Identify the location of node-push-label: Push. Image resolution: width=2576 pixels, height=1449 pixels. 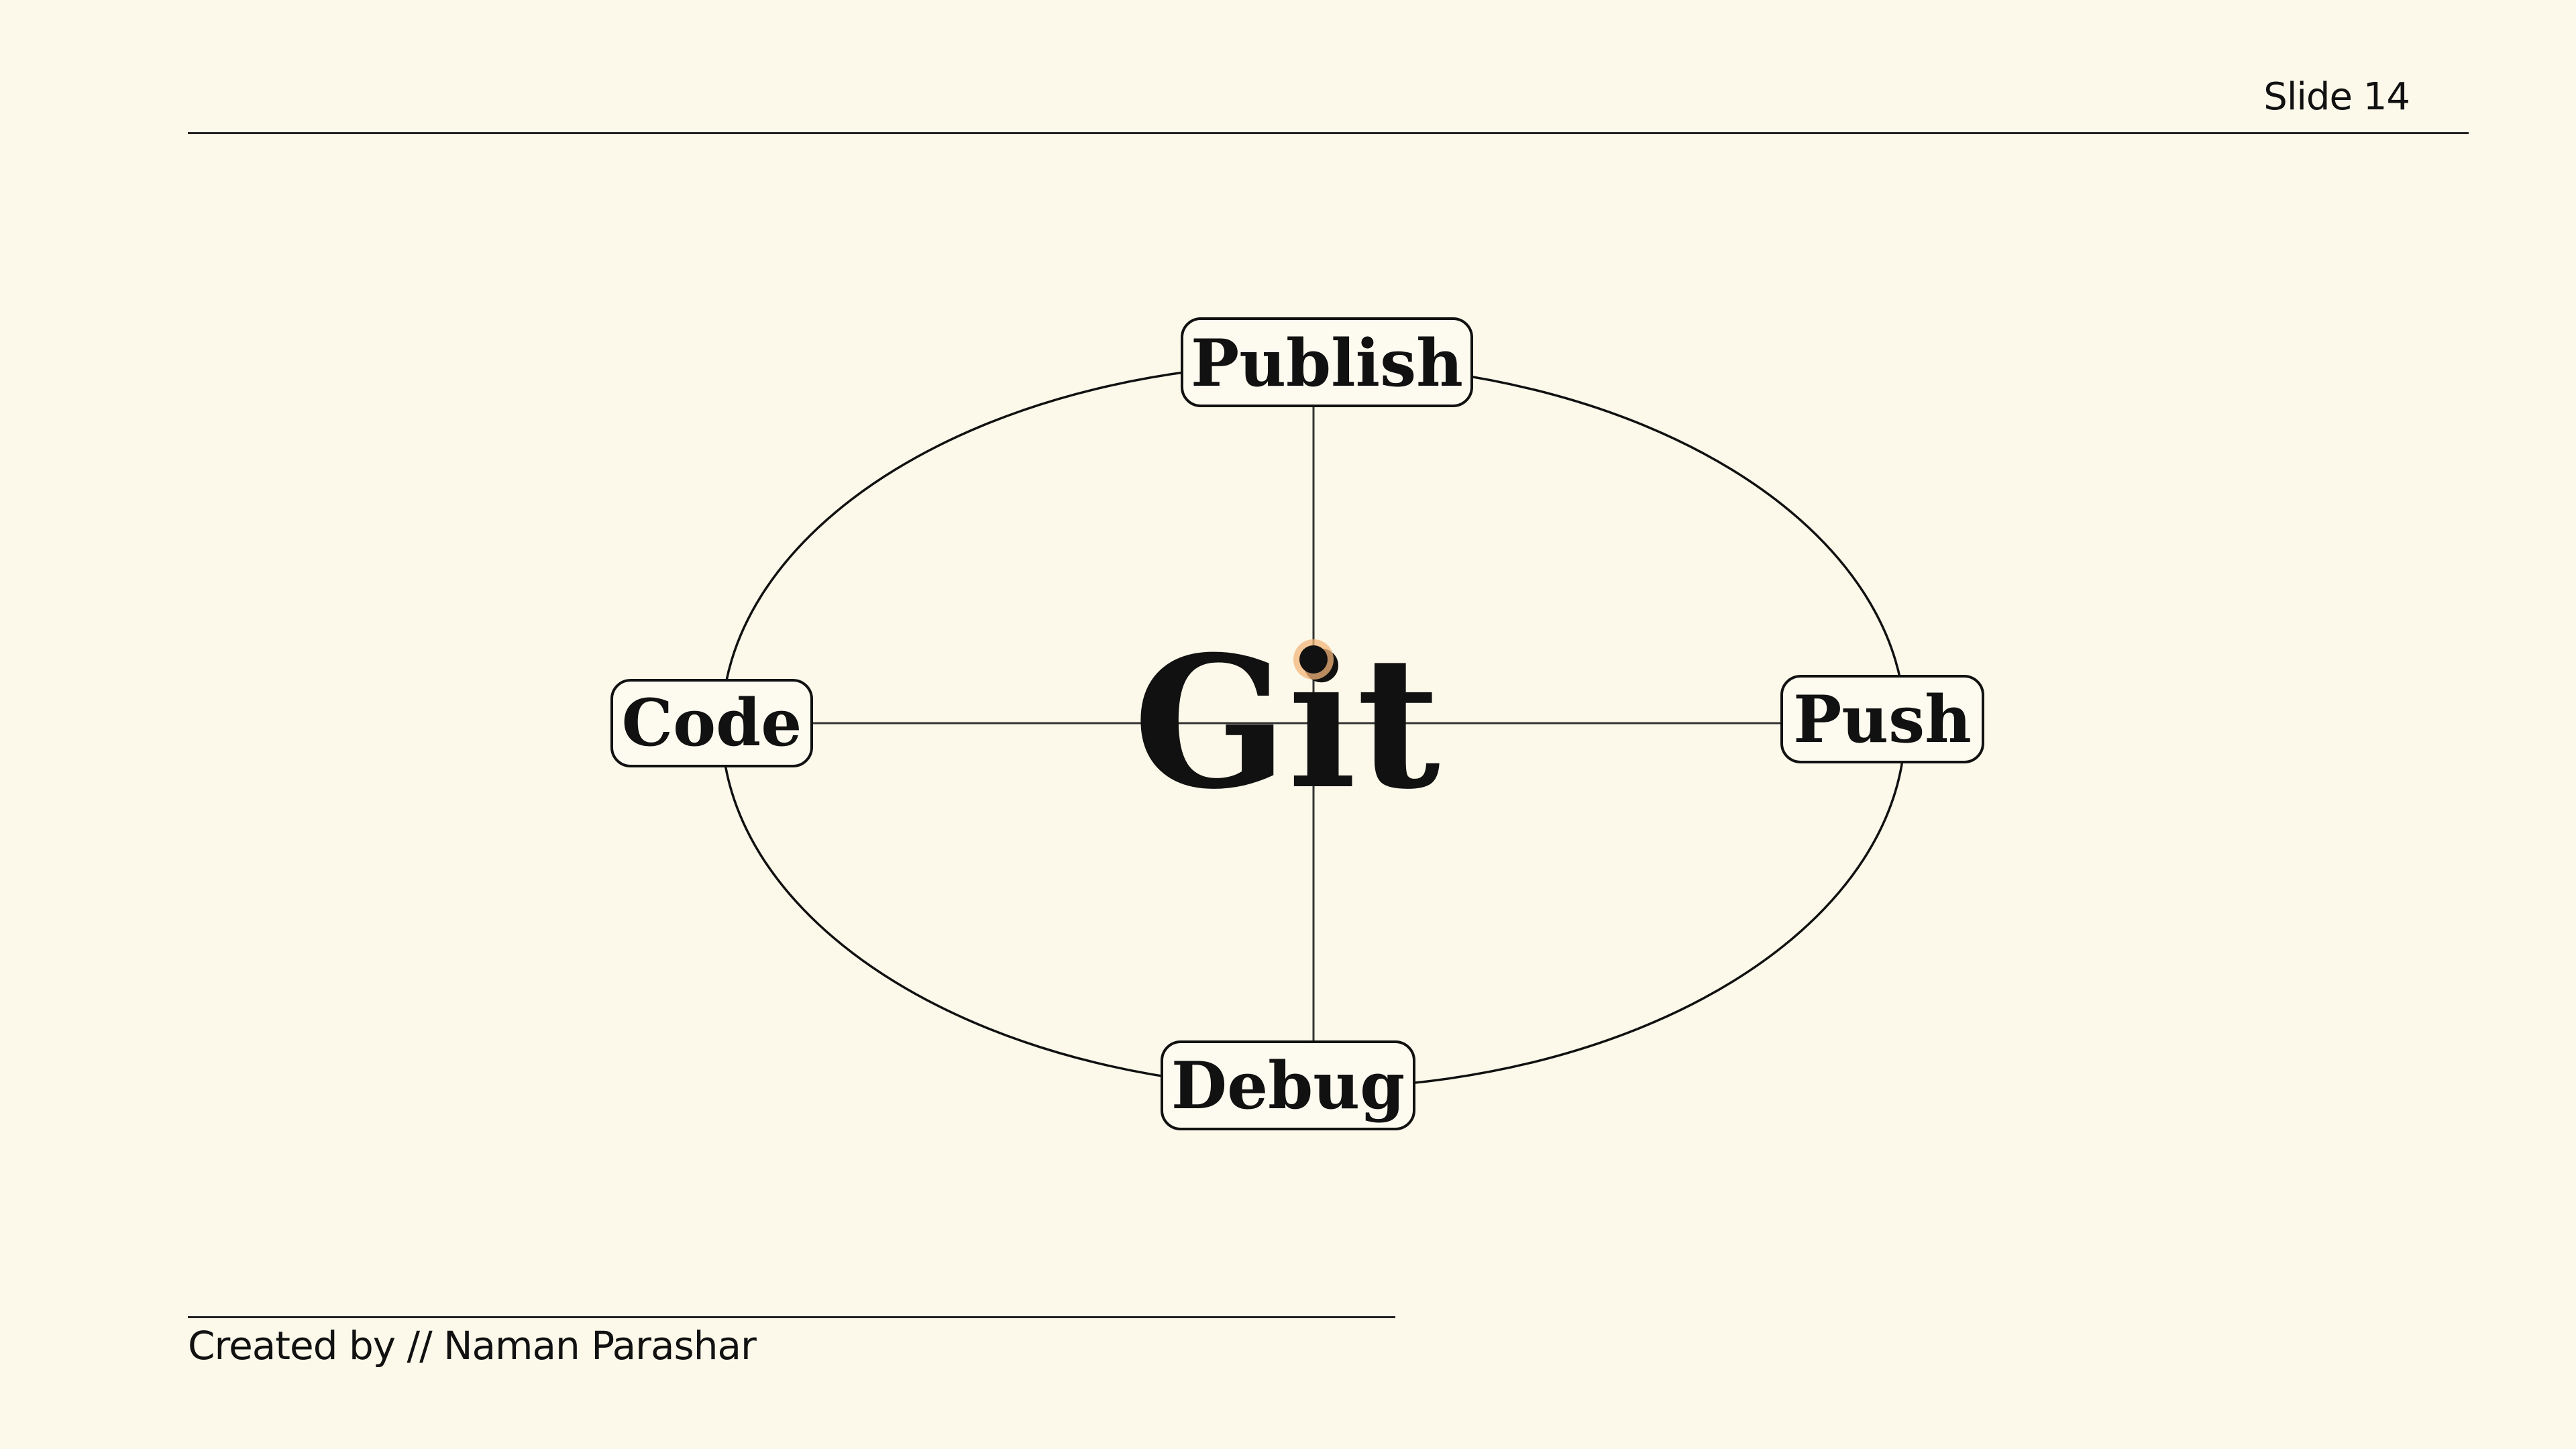
(1882, 719).